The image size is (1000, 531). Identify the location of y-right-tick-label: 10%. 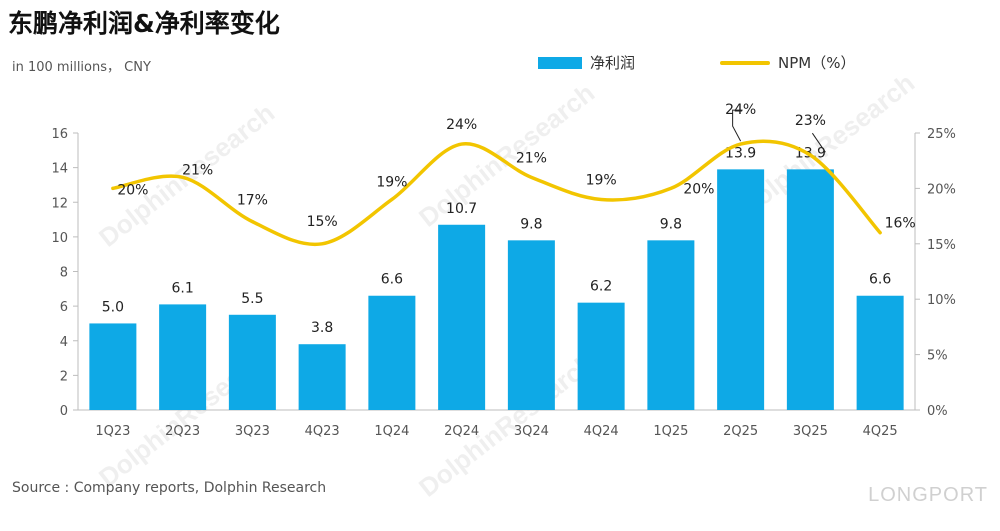
(941, 300).